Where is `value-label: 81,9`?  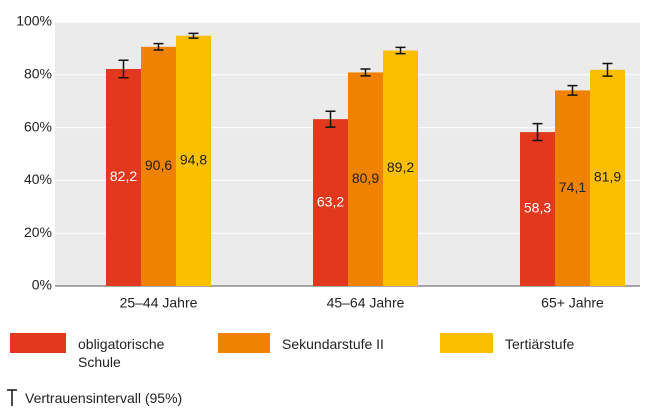 value-label: 81,9 is located at coordinates (607, 177).